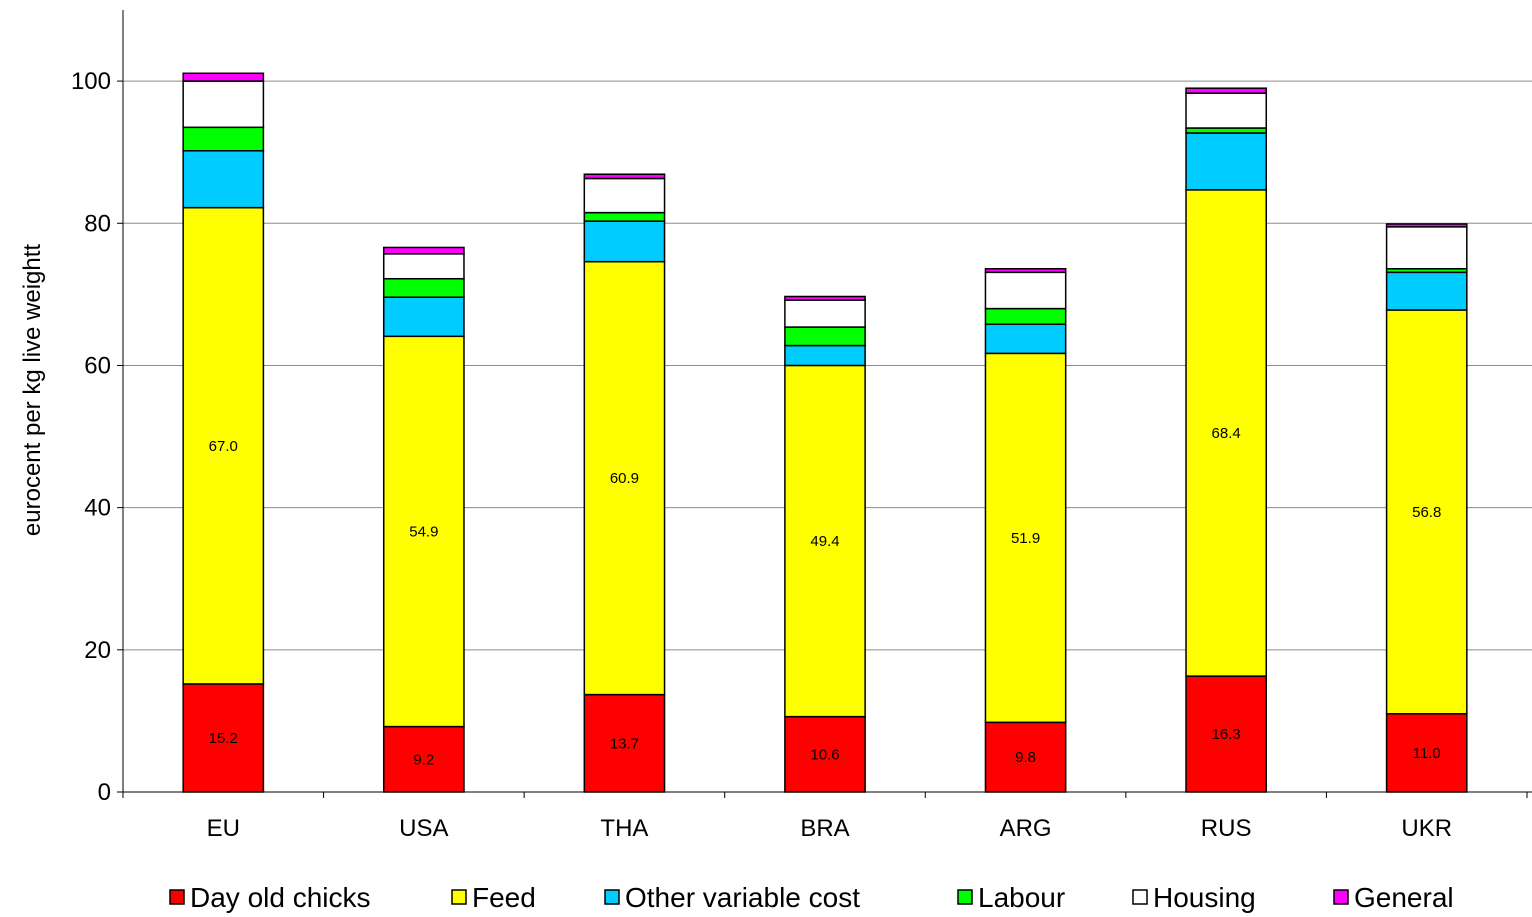  I want to click on y-axis-title: eurocent per kg live weightt, so click(32, 390).